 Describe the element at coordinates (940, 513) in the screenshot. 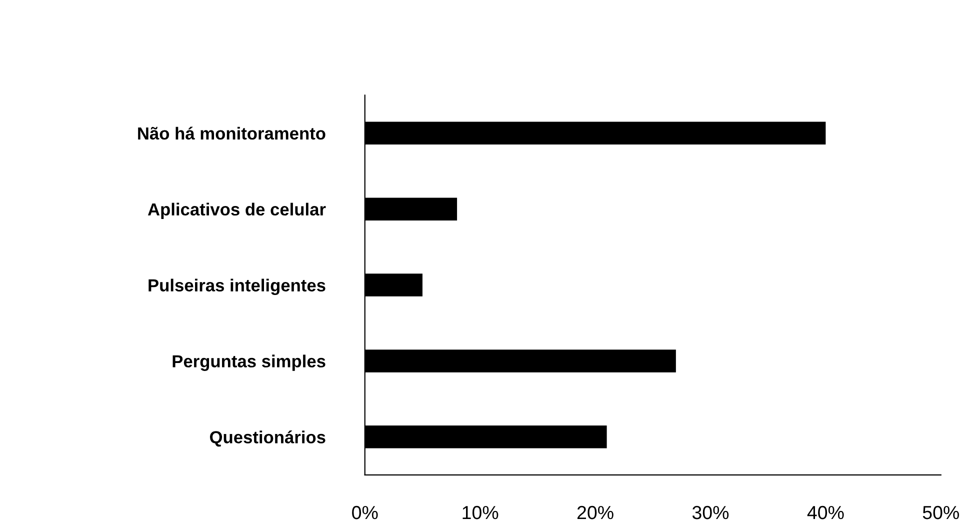

I see `x-tick-label: 50%` at that location.